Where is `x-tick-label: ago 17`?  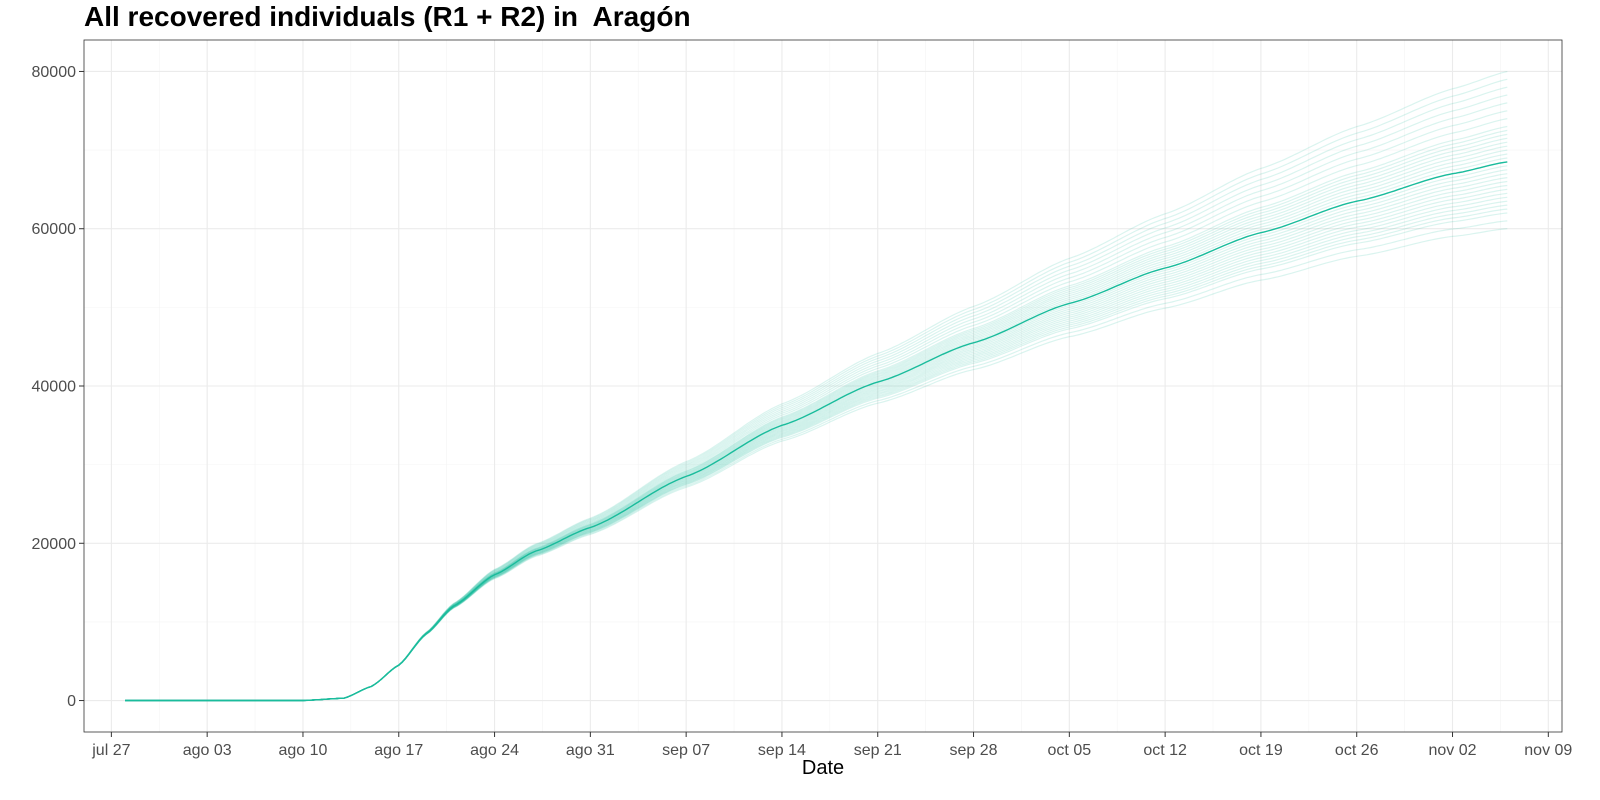
x-tick-label: ago 17 is located at coordinates (398, 750).